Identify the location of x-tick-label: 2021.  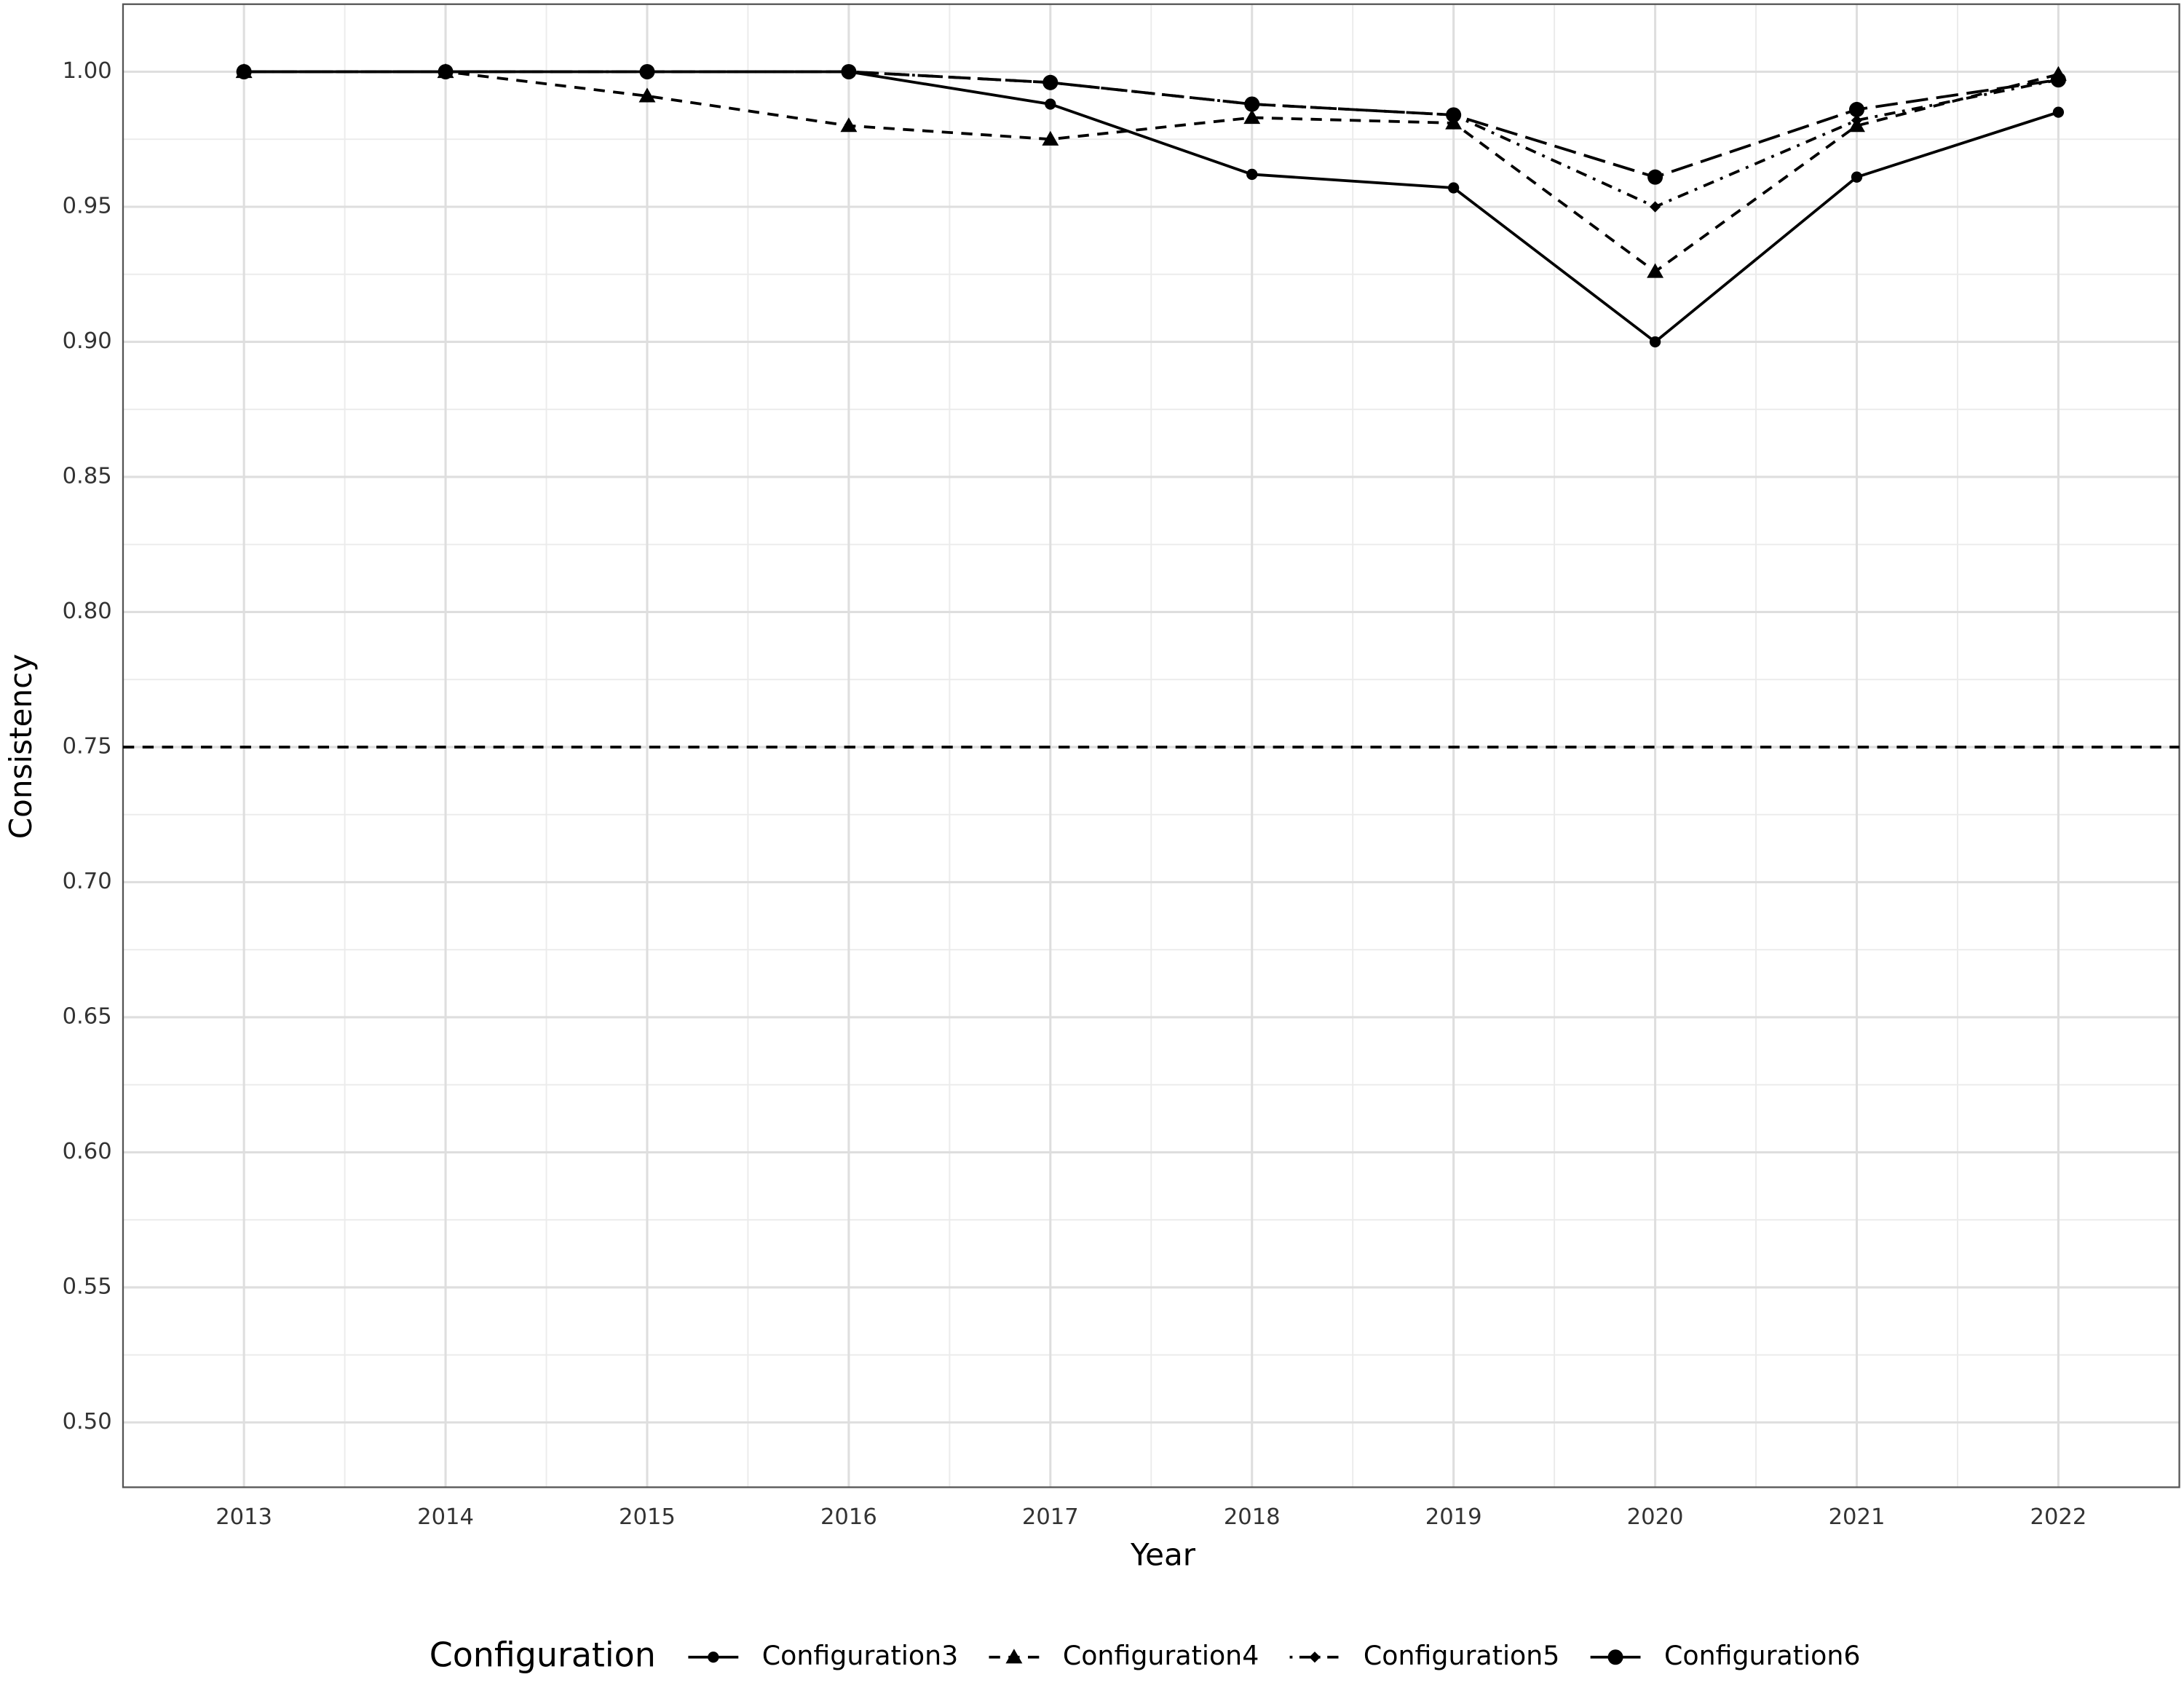
(1857, 1517).